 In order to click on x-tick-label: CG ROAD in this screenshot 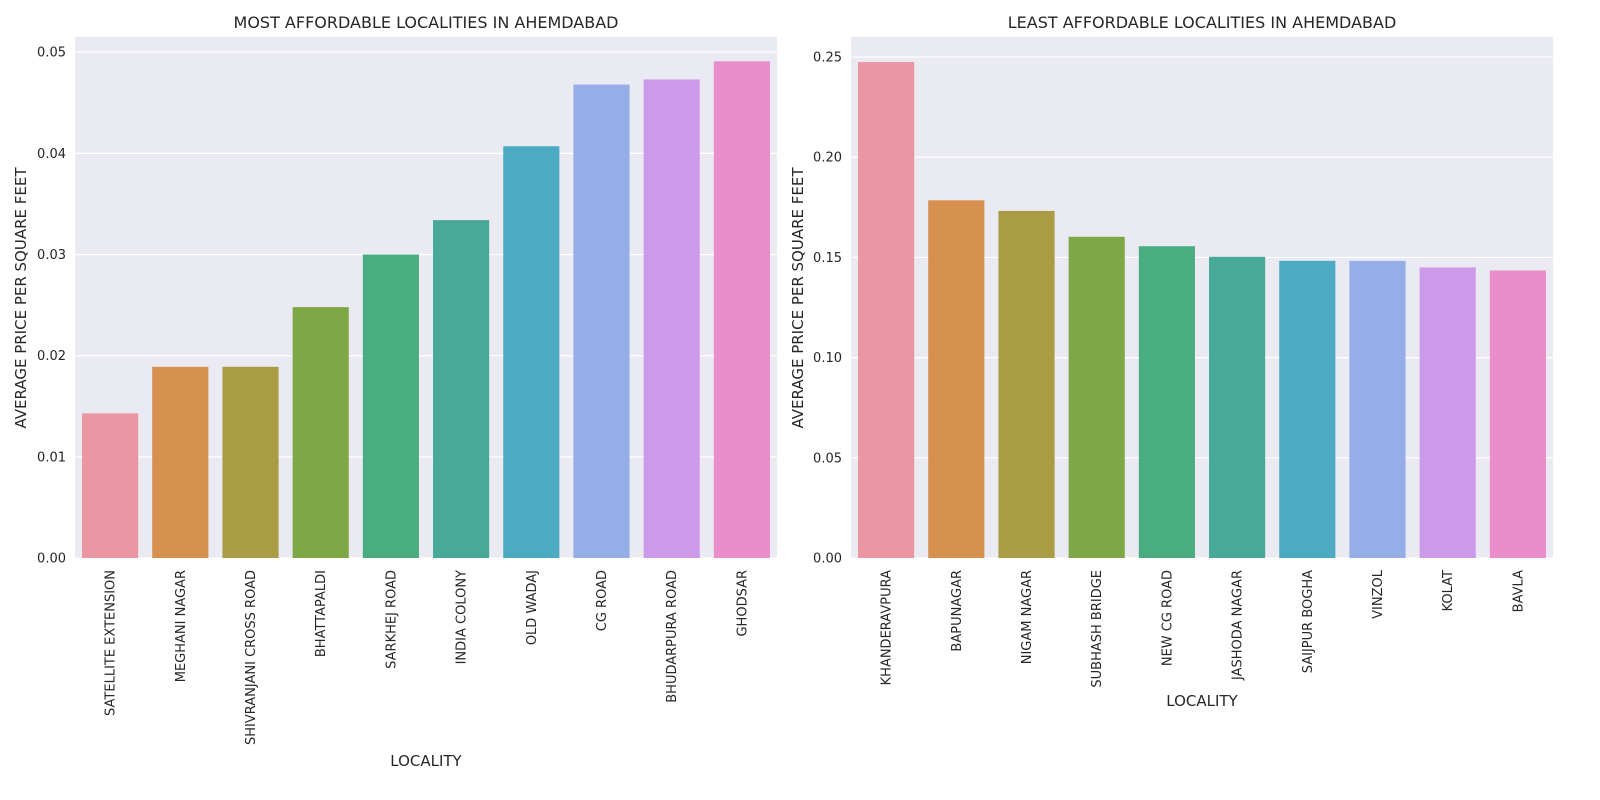, I will do `click(602, 600)`.